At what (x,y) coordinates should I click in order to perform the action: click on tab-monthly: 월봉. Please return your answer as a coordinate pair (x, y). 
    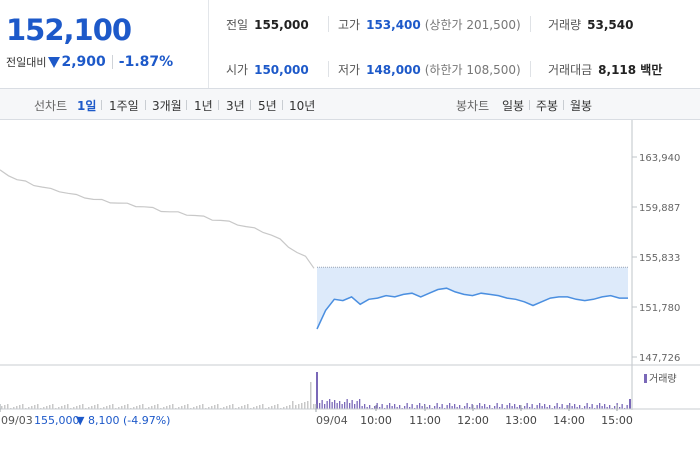
    Looking at the image, I should click on (581, 106).